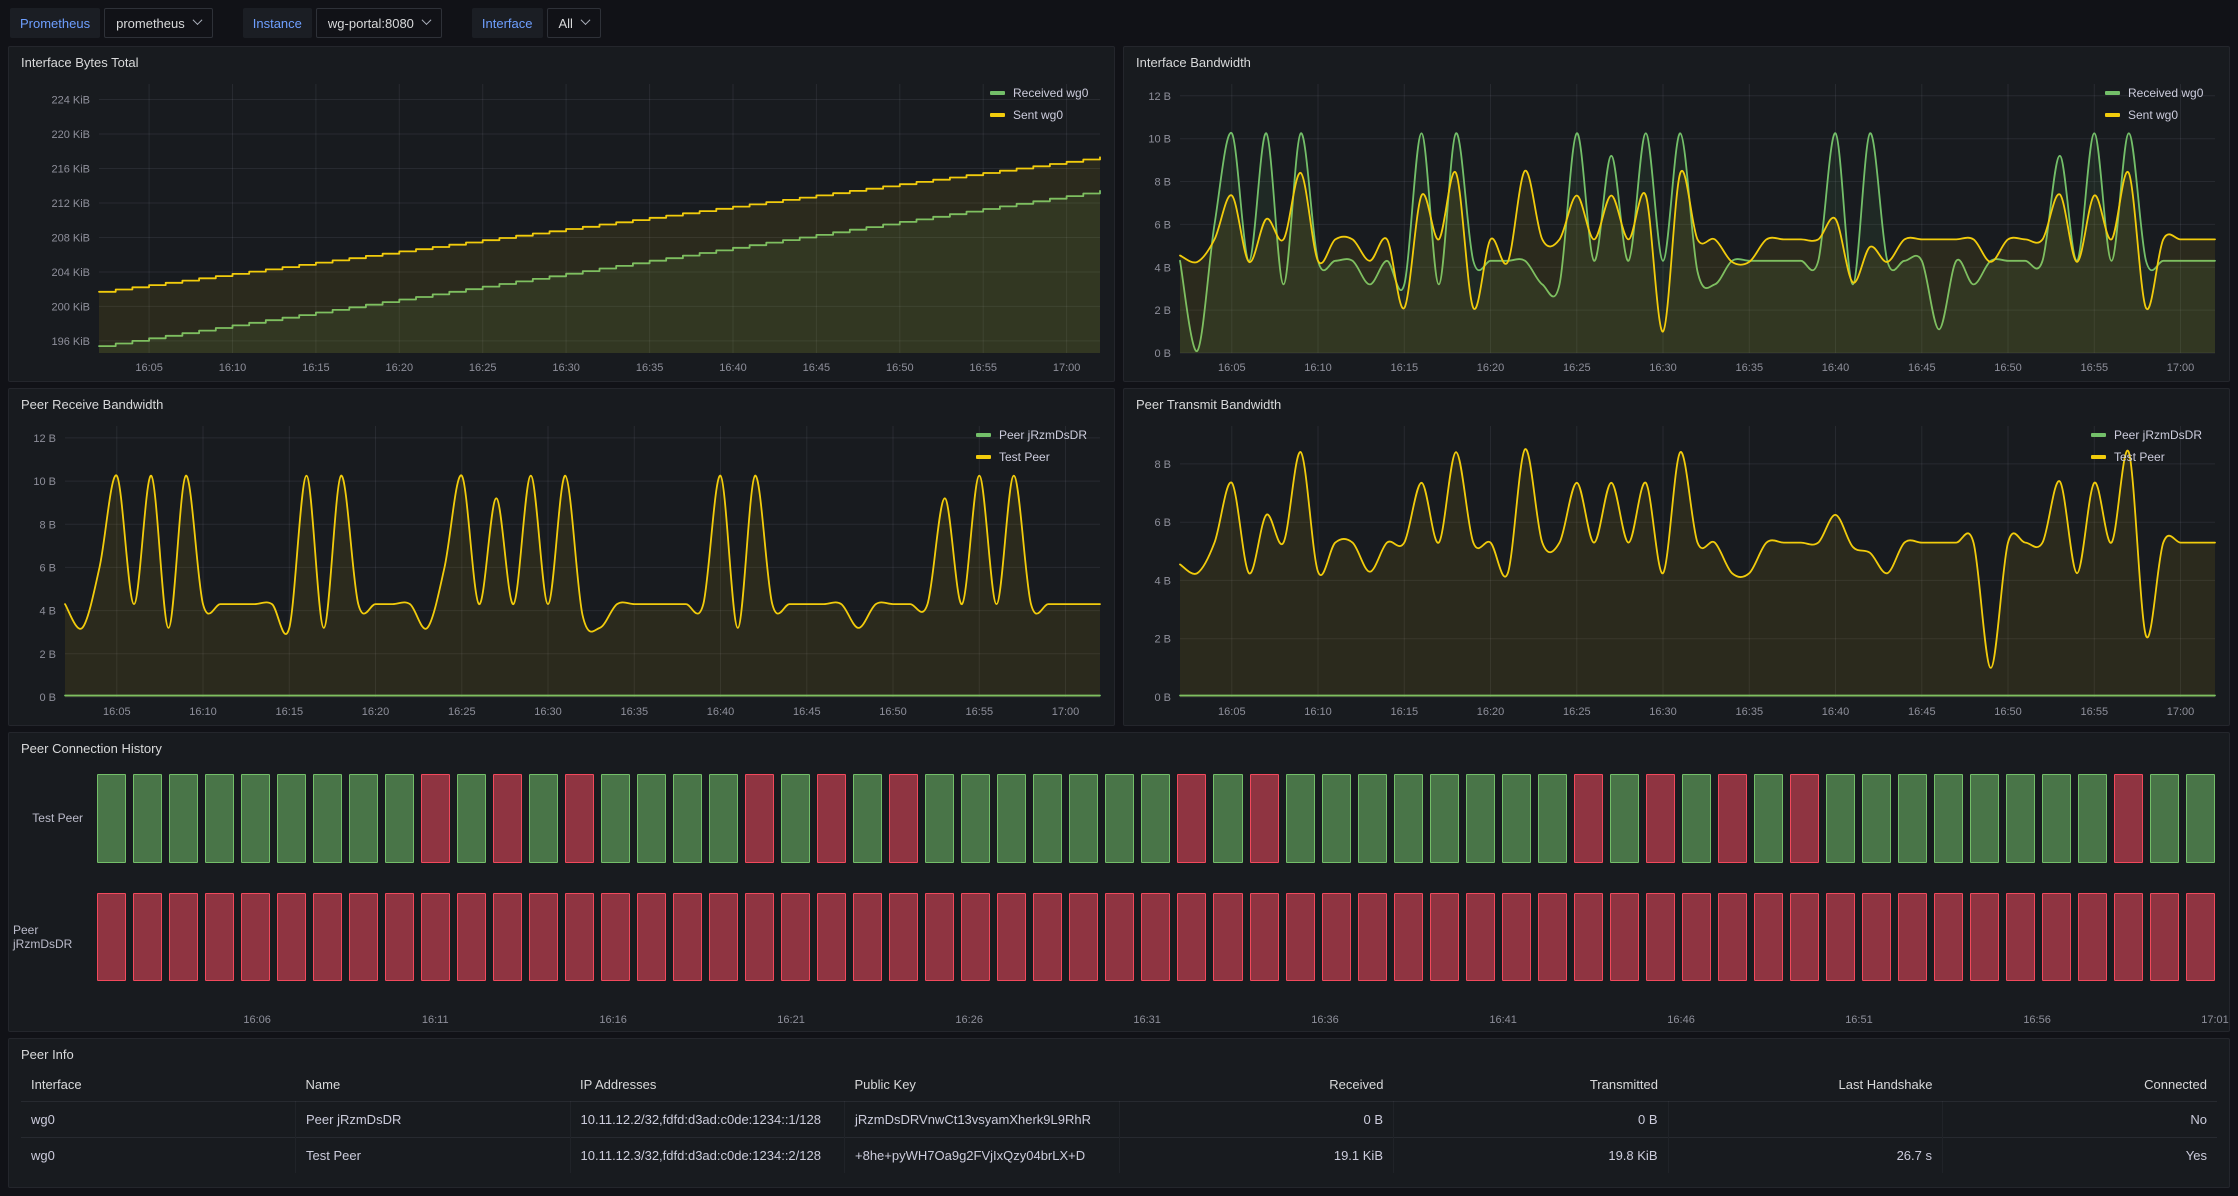 This screenshot has height=1196, width=2238. I want to click on timeline-axis-label: 17:01, so click(2215, 1020).